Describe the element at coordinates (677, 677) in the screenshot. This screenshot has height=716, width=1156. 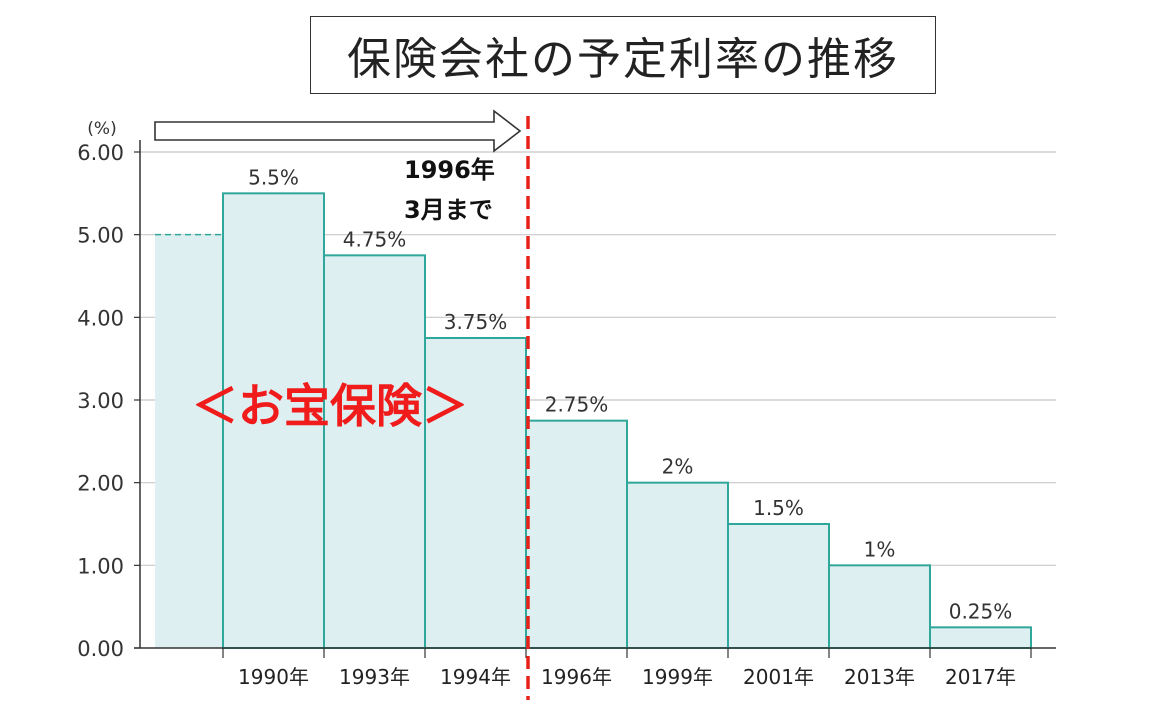
I see `x-tick-label: 1999年` at that location.